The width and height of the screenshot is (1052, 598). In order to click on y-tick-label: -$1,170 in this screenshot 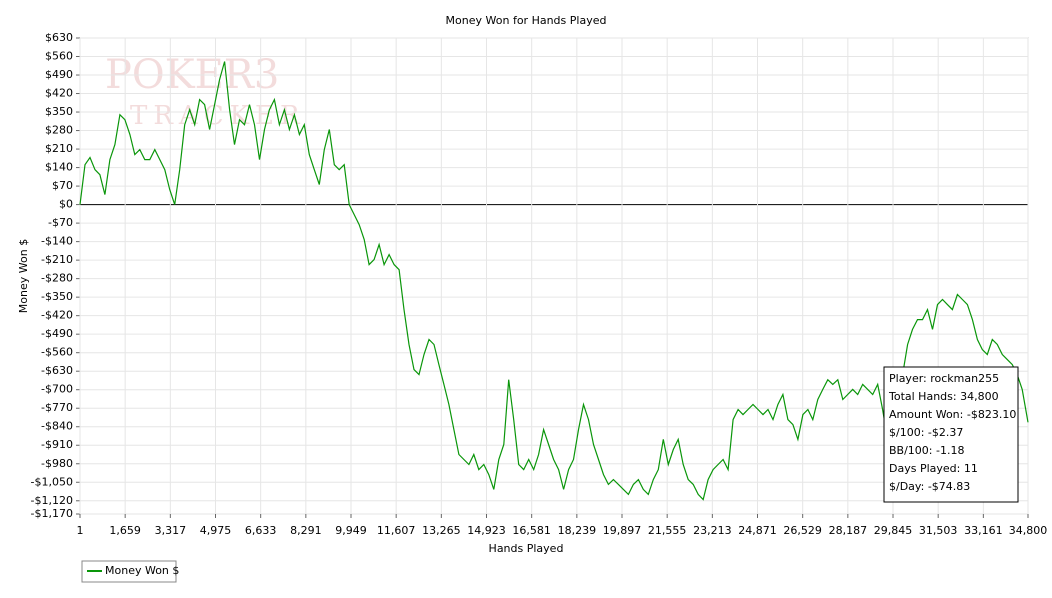, I will do `click(52, 513)`.